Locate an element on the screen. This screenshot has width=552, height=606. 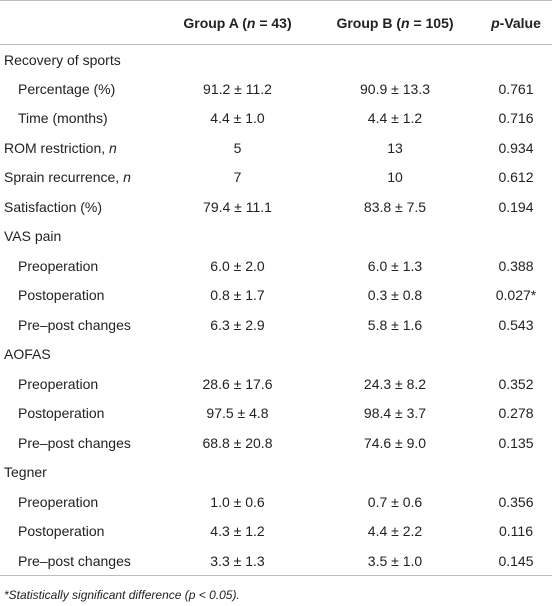
group-label: VAS pain is located at coordinates (33, 236).